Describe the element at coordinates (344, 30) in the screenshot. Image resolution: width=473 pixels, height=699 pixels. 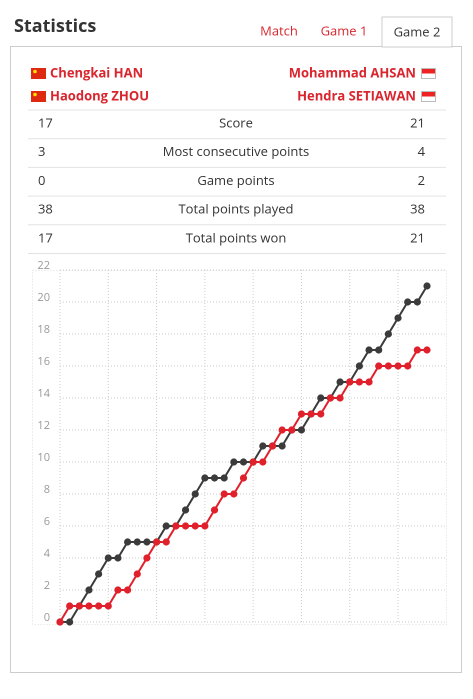
I see `tab: Game 1` at that location.